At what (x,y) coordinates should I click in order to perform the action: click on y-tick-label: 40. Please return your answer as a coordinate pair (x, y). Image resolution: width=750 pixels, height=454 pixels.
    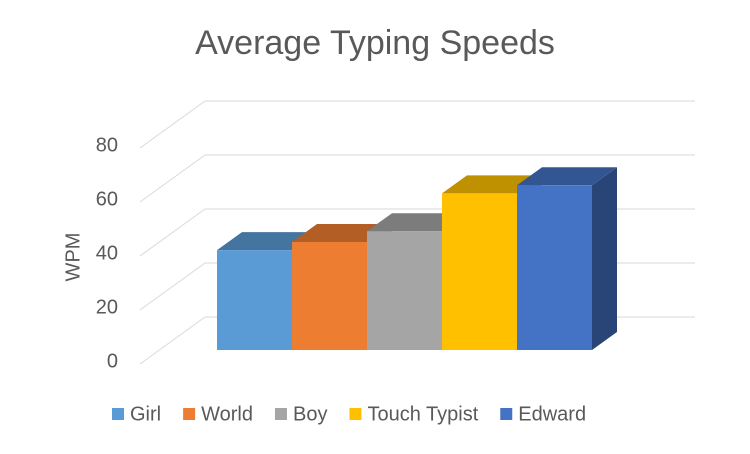
    Looking at the image, I should click on (107, 253).